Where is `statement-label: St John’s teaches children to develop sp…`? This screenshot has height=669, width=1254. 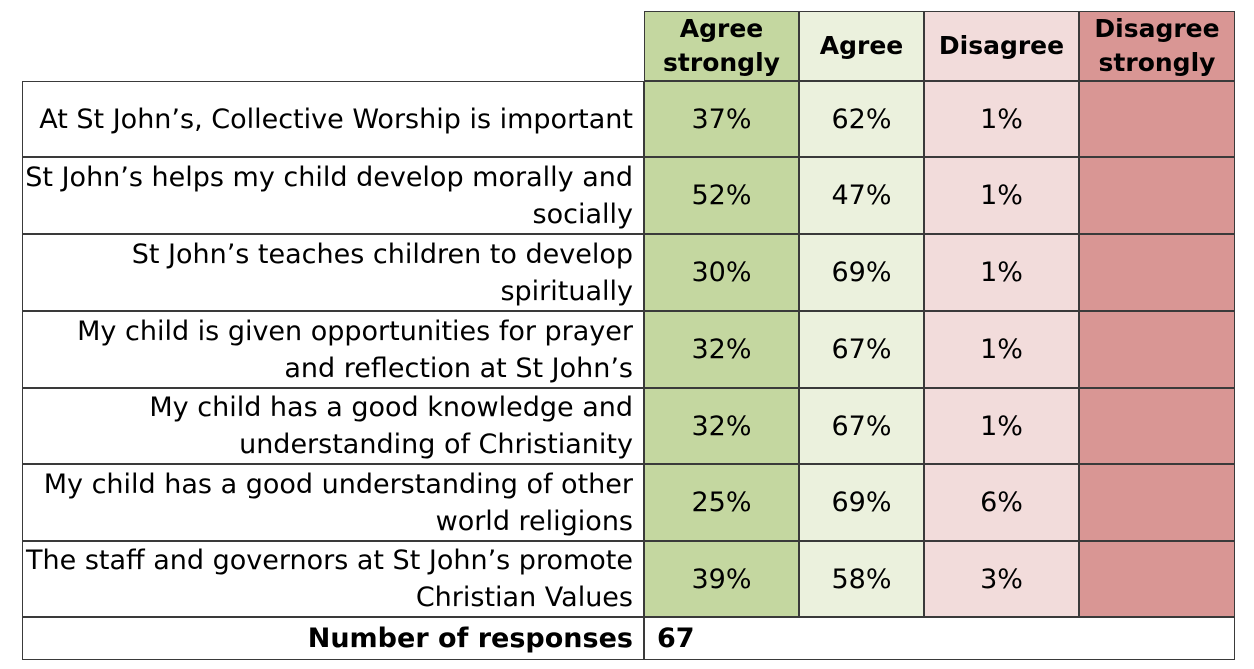 statement-label: St John’s teaches children to develop sp… is located at coordinates (333, 272).